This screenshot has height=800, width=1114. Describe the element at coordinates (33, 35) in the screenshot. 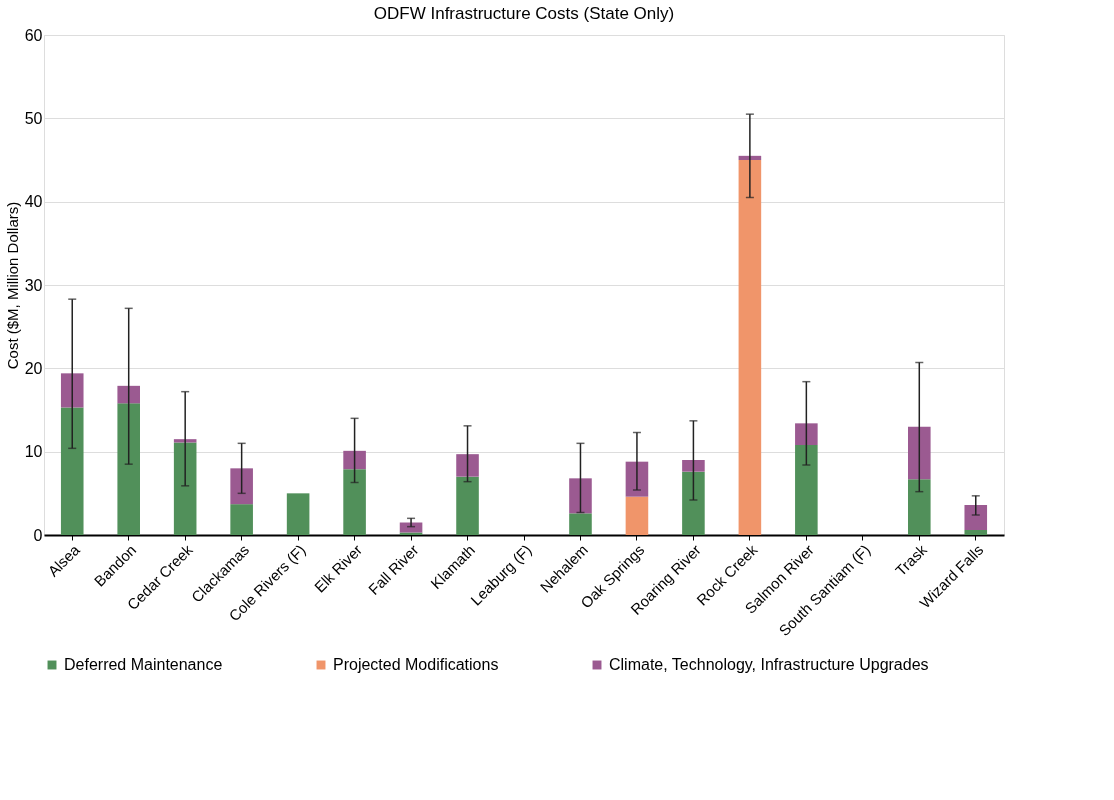

I see `y-tick-label: 60` at that location.